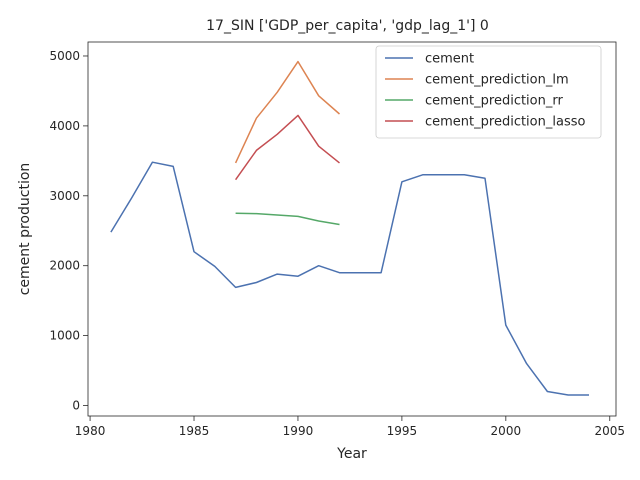 This screenshot has height=480, width=640. I want to click on y-tick-label: 4000, so click(64, 126).